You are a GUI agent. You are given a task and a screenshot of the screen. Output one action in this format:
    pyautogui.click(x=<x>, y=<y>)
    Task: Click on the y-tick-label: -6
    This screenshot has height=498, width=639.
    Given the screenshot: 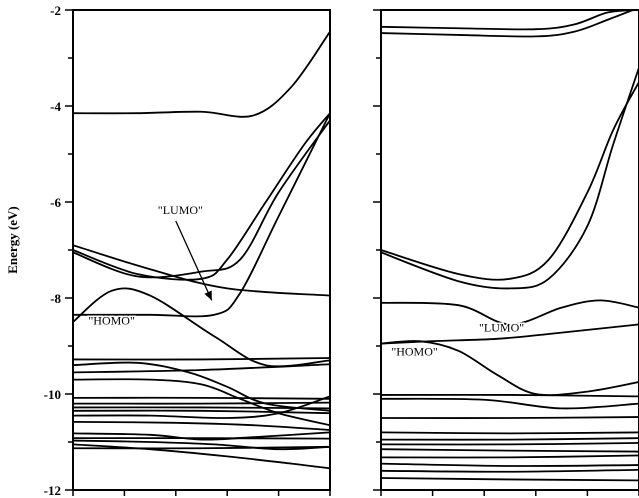 What is the action you would take?
    pyautogui.click(x=55, y=202)
    